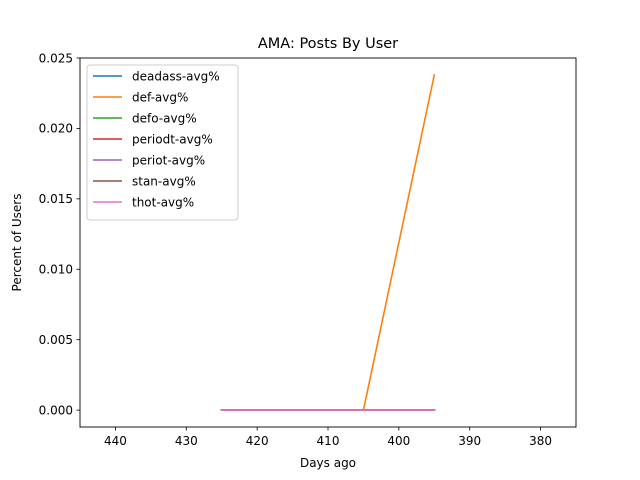  Describe the element at coordinates (172, 139) in the screenshot. I see `legend-label: periodt-avg%` at that location.